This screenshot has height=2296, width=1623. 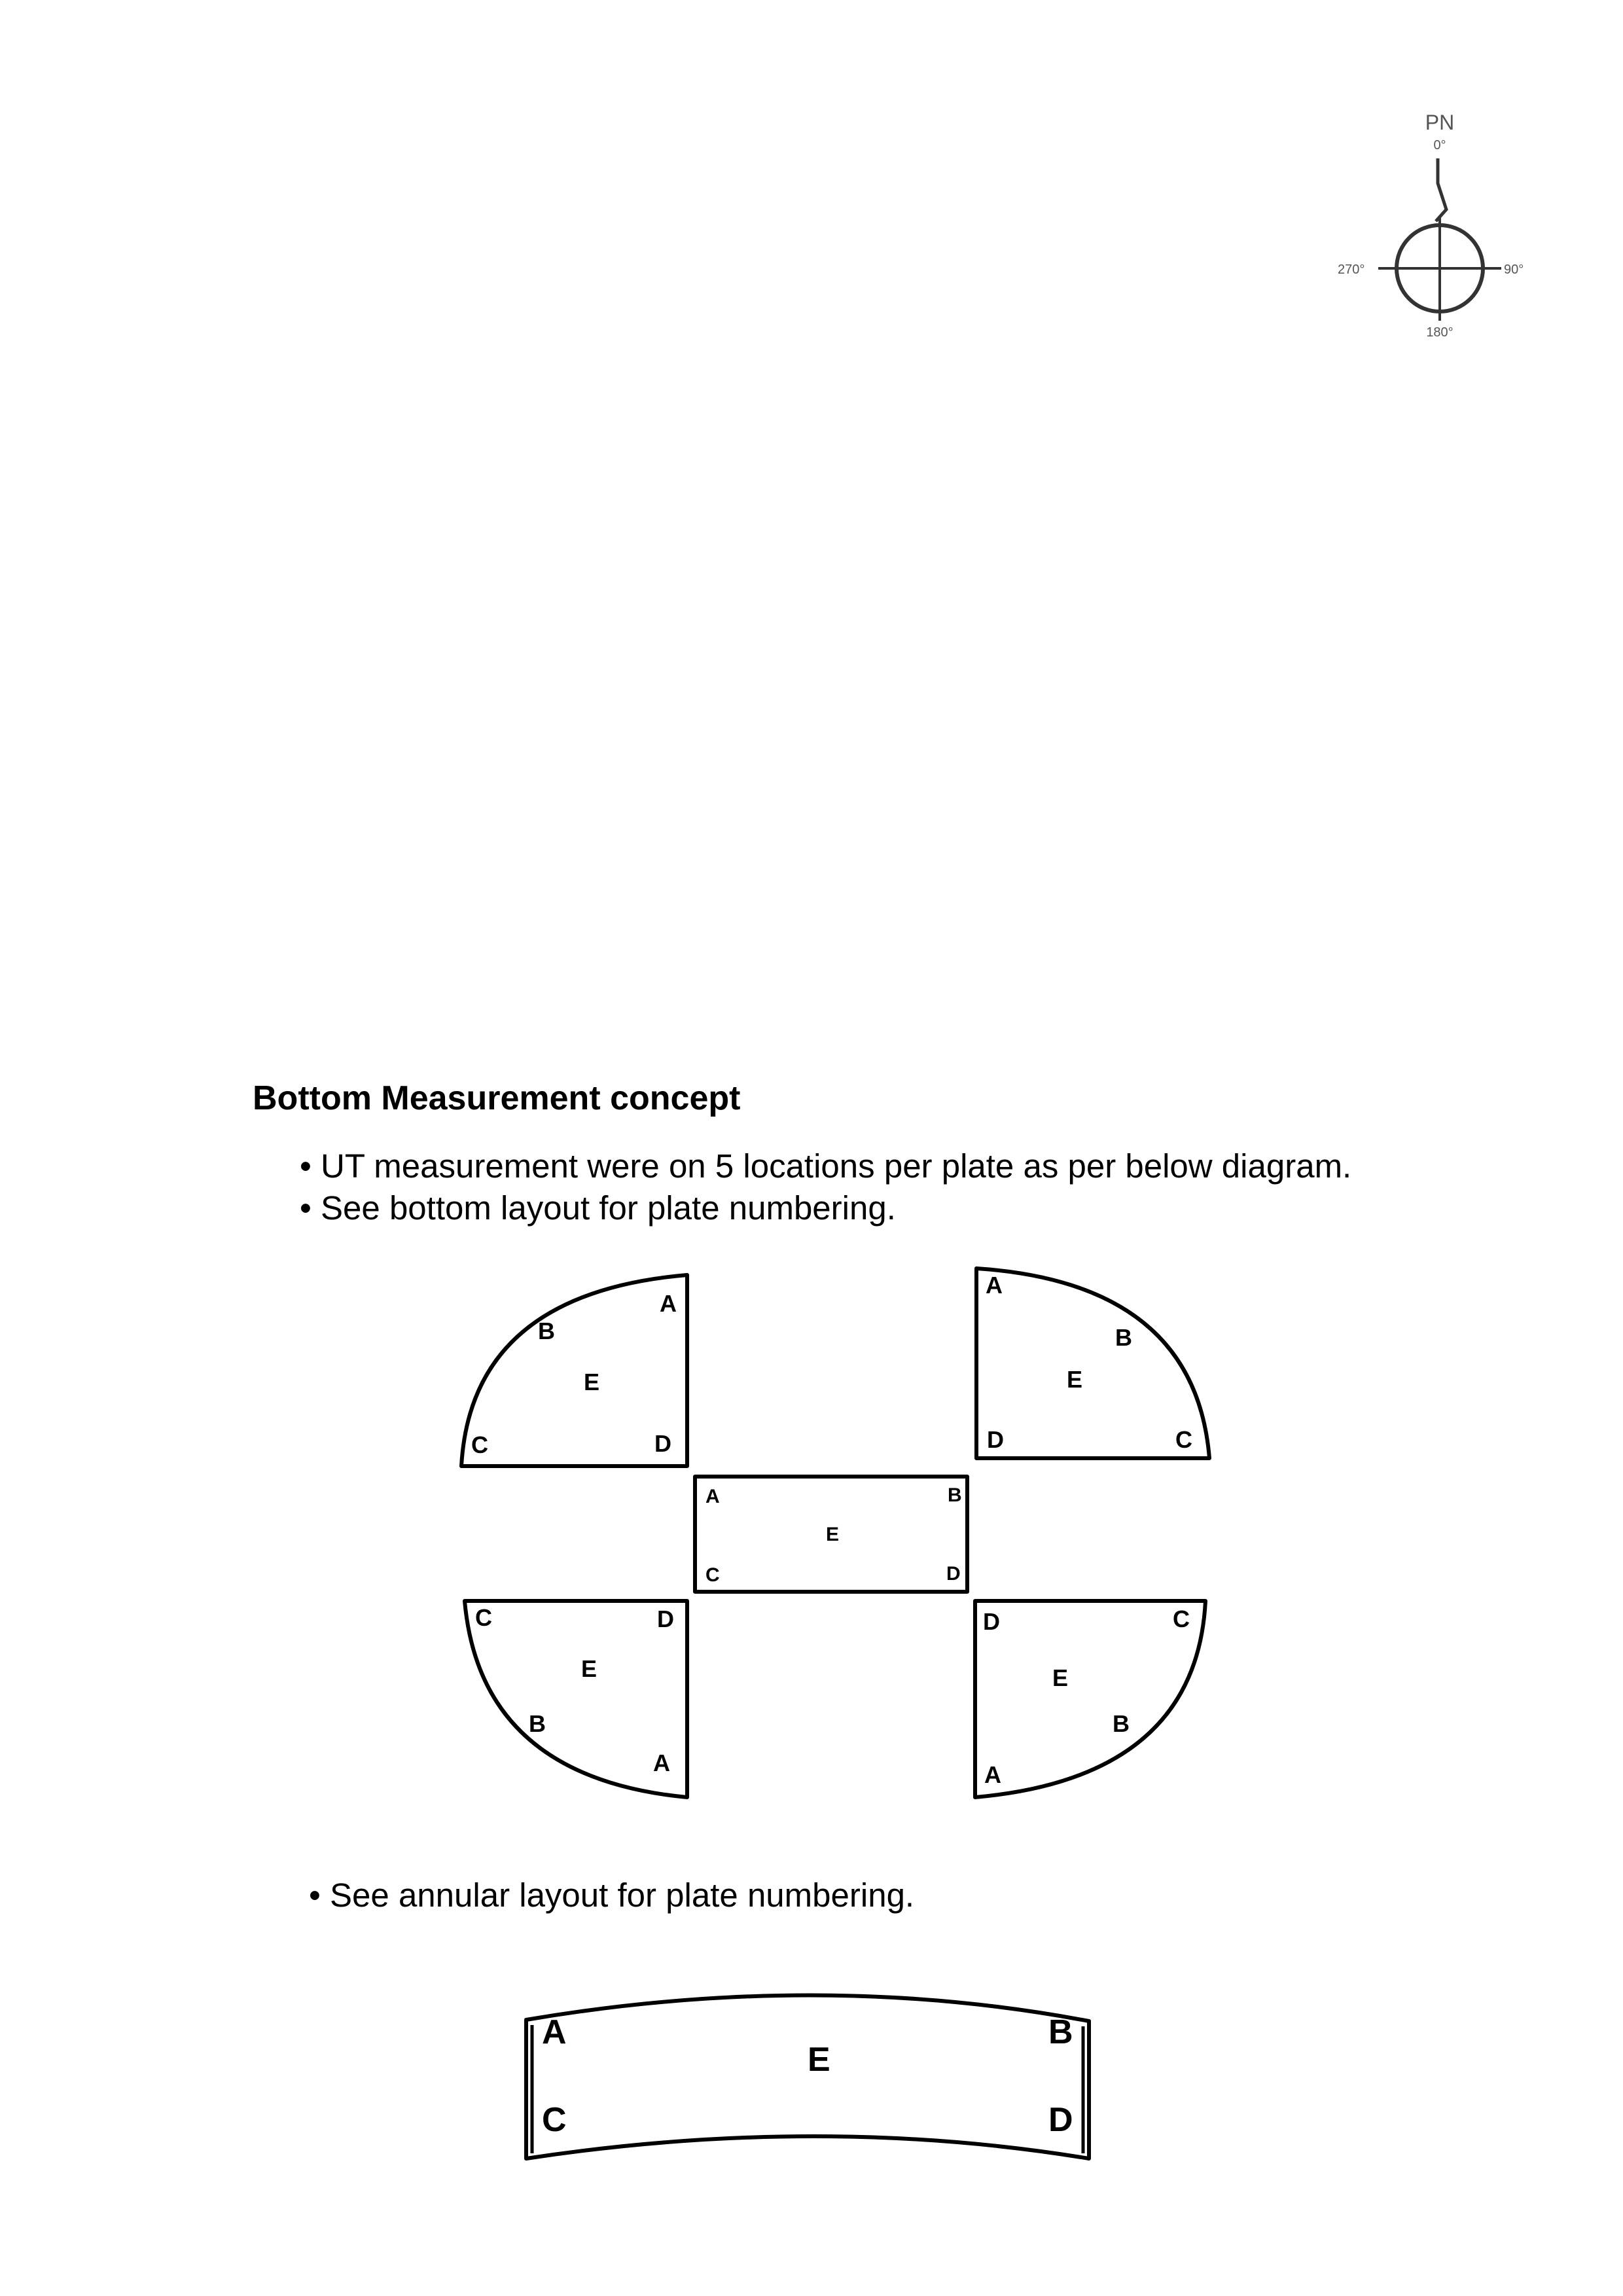 What do you see at coordinates (1060, 2120) in the screenshot?
I see `plate-annular-label-d: D` at bounding box center [1060, 2120].